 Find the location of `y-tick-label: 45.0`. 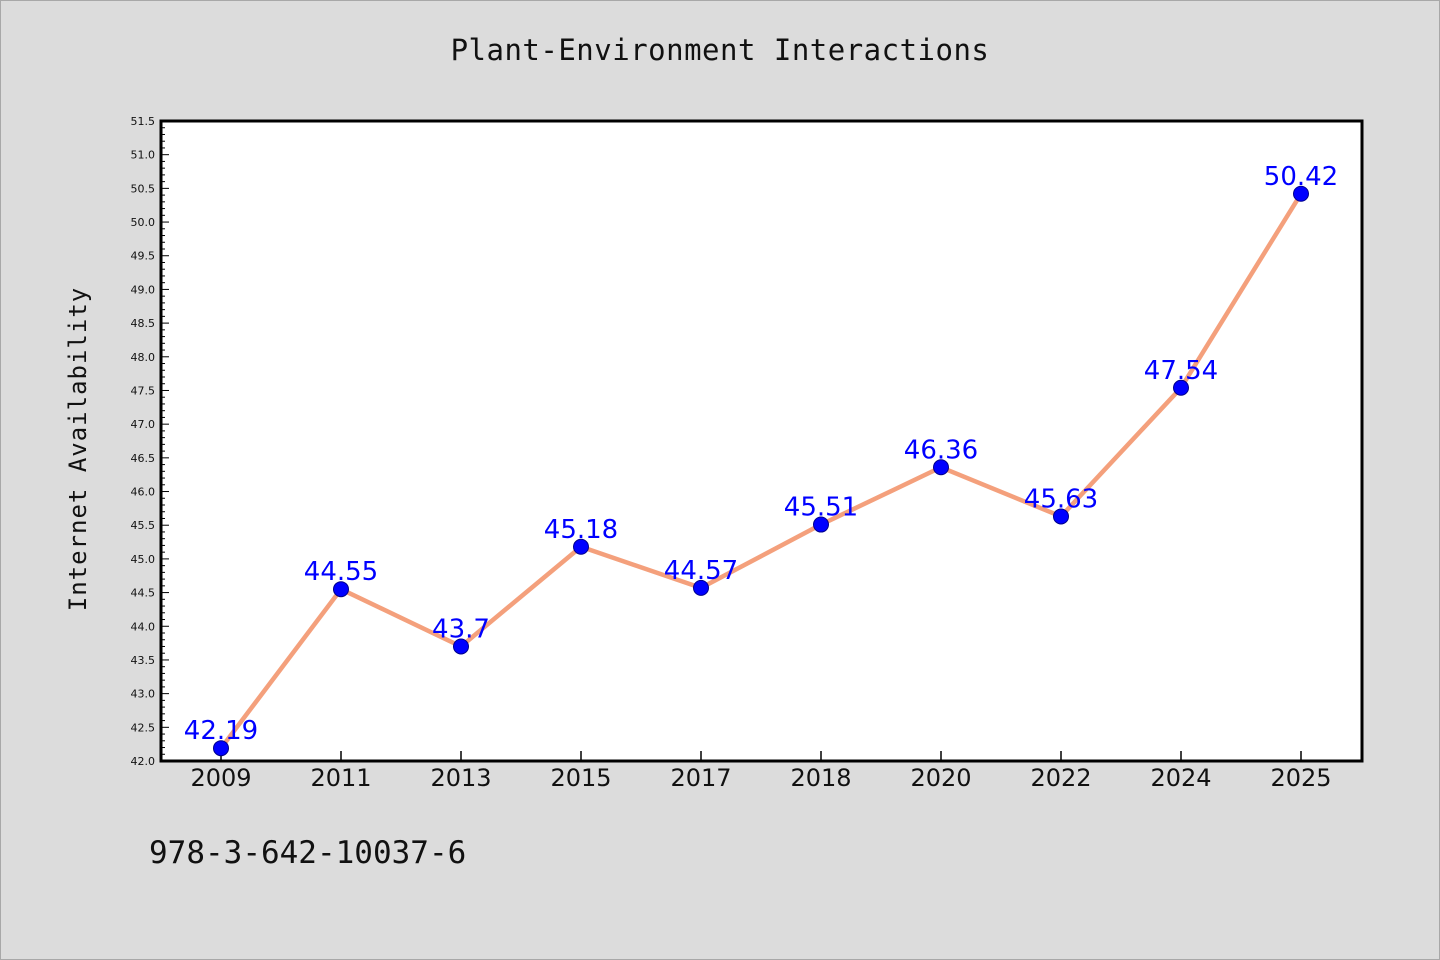

y-tick-label: 45.0 is located at coordinates (143, 559).